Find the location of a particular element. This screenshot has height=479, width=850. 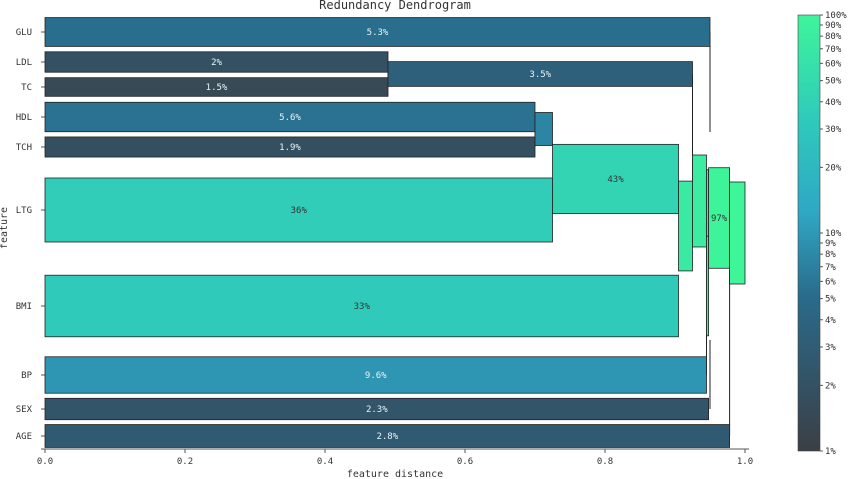

x-tick-label: 0.8 is located at coordinates (605, 462).